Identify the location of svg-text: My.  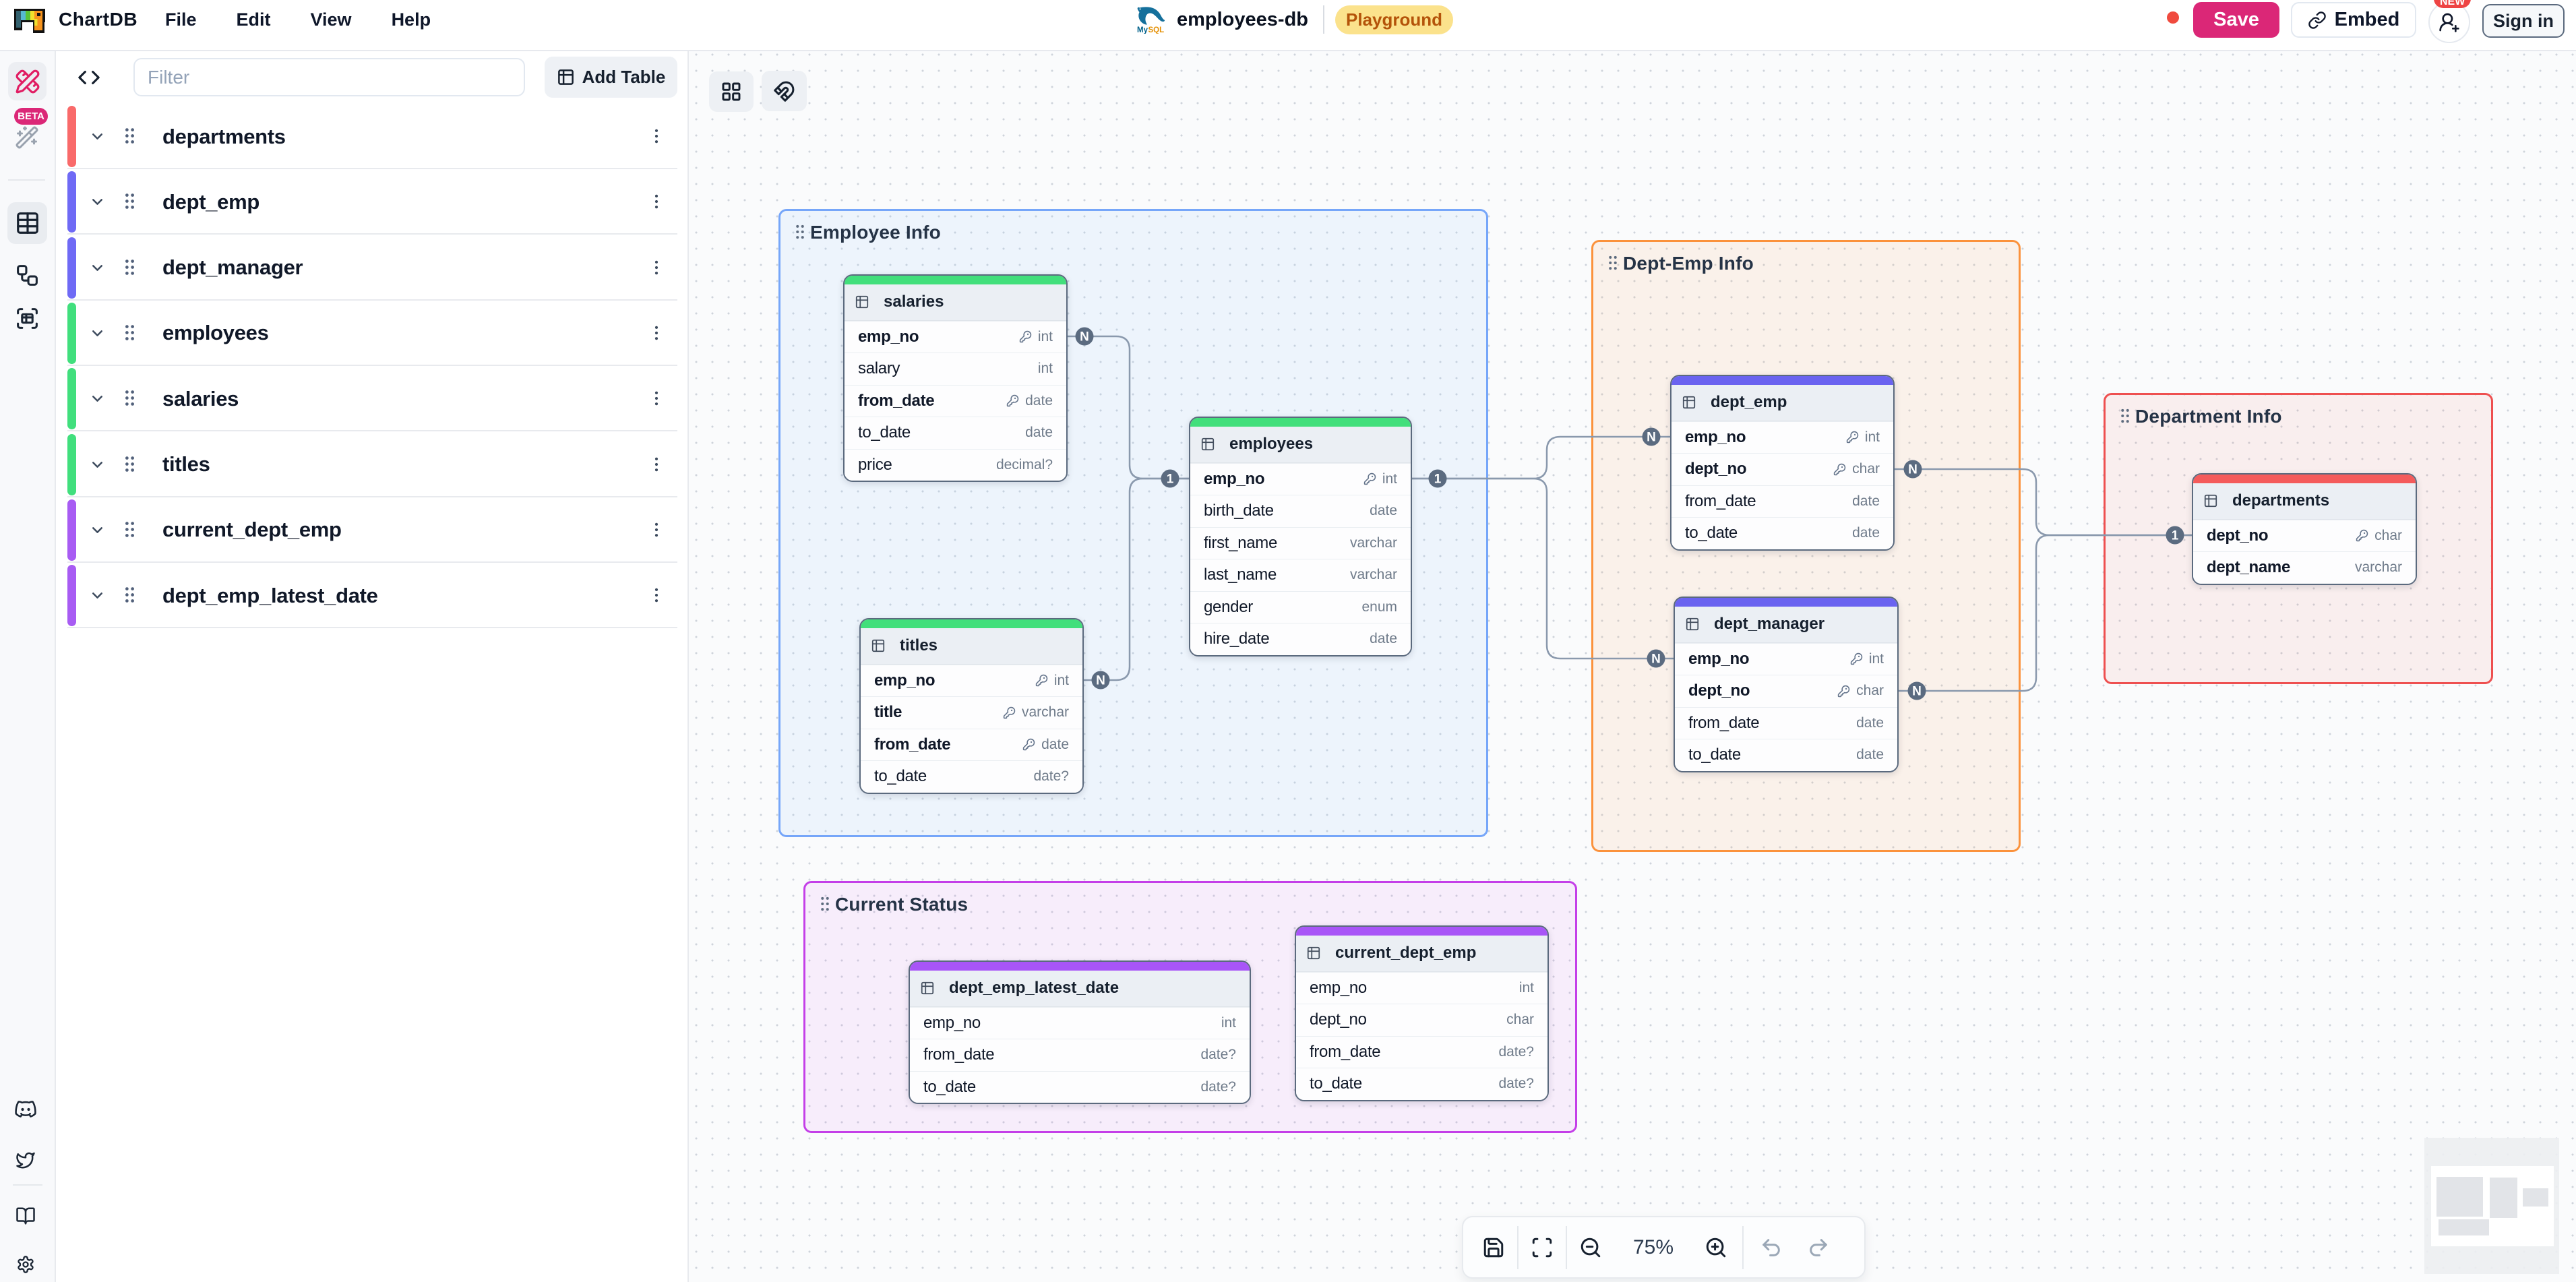
(1143, 30).